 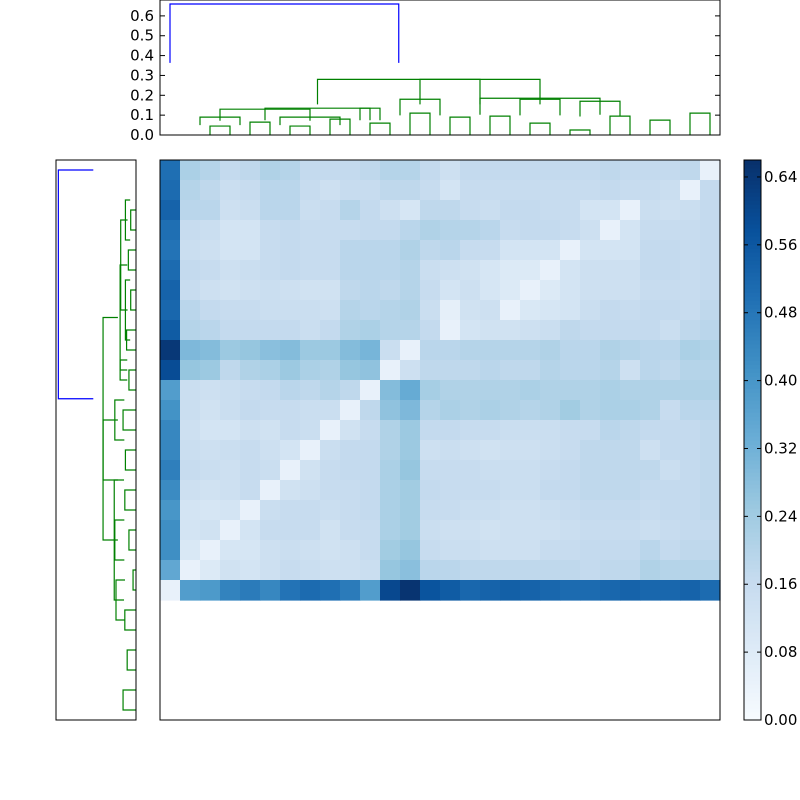 What do you see at coordinates (780, 516) in the screenshot?
I see `colorbar-tick-label: 0.24` at bounding box center [780, 516].